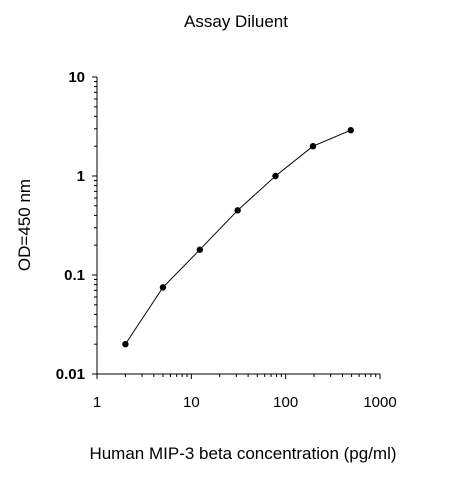 This screenshot has width=465, height=477. Describe the element at coordinates (191, 402) in the screenshot. I see `x-tick-label: 10` at that location.